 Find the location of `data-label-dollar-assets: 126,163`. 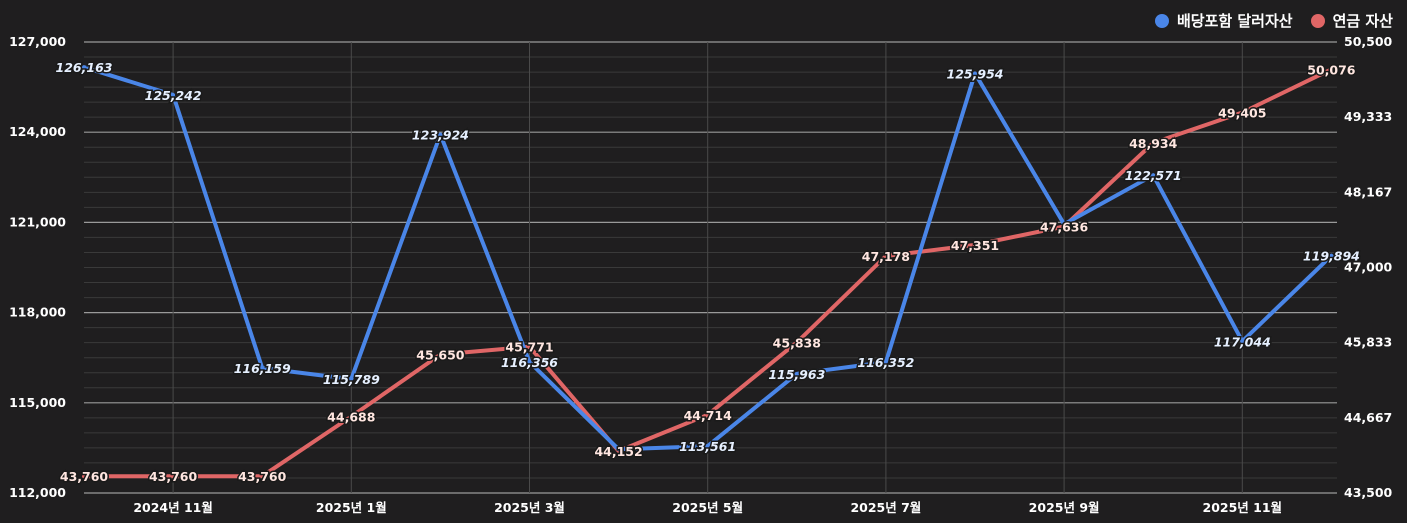

data-label-dollar-assets: 126,163 is located at coordinates (84, 67).